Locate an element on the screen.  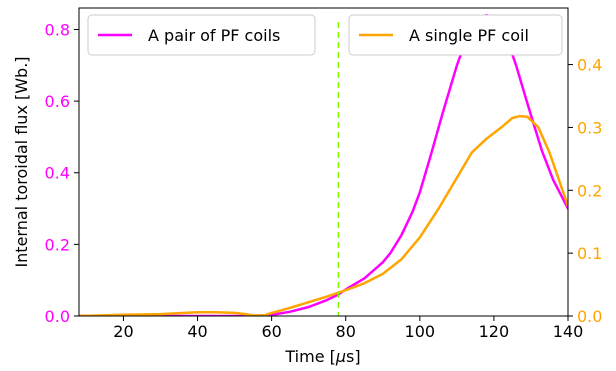
y-tick-label-left: 0.0 is located at coordinates (57, 316).